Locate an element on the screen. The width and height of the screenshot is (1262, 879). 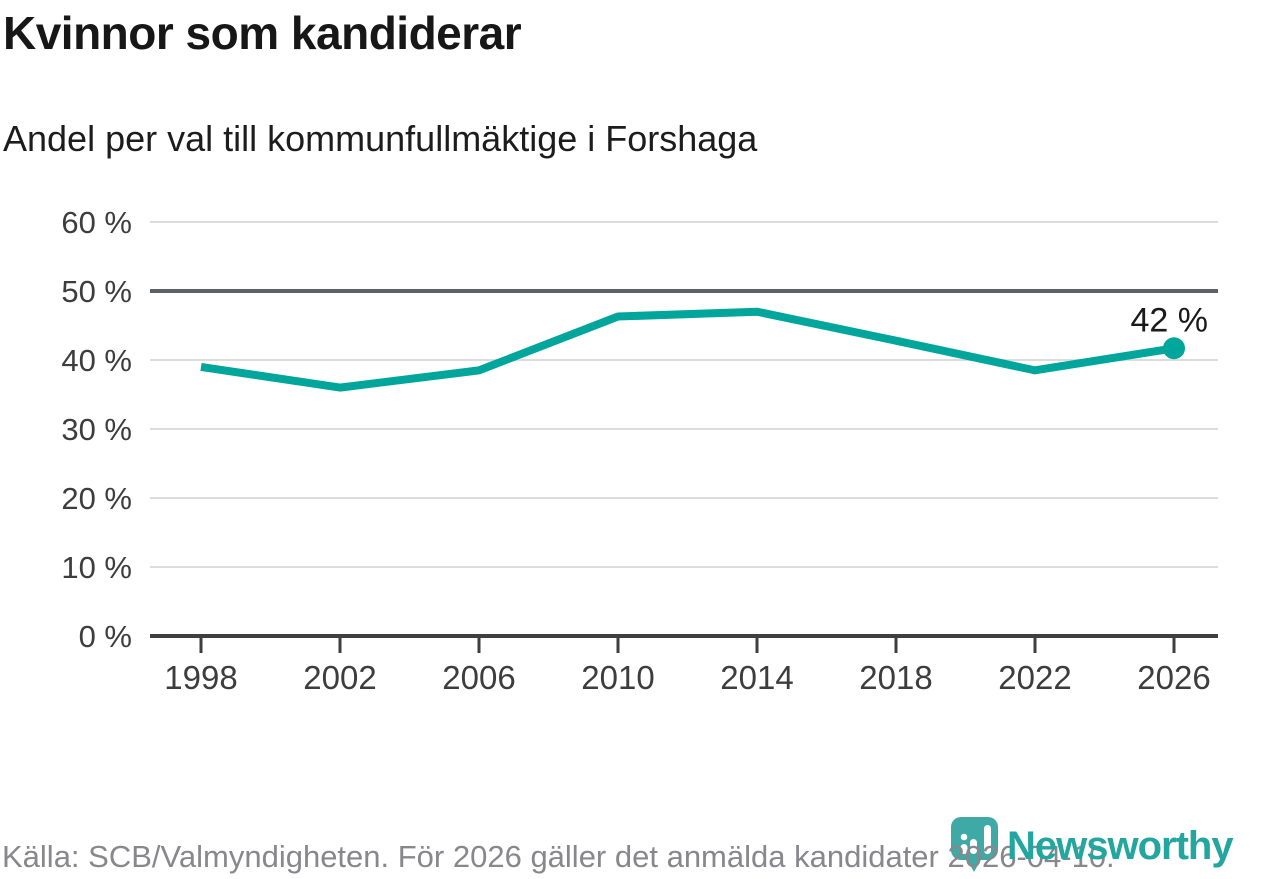
x-axis-tick-label: 2010 is located at coordinates (617, 677).